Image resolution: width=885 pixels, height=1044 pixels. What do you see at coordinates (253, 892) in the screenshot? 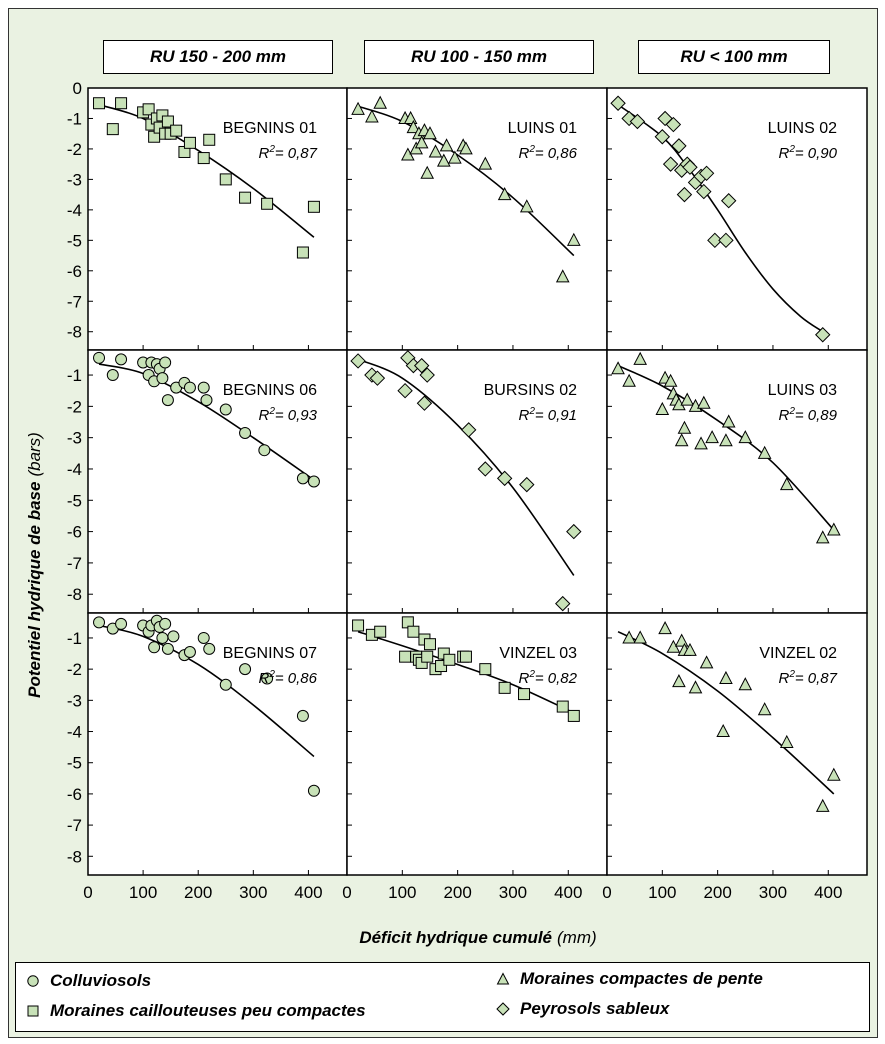
I see `x-tick-label: 300` at bounding box center [253, 892].